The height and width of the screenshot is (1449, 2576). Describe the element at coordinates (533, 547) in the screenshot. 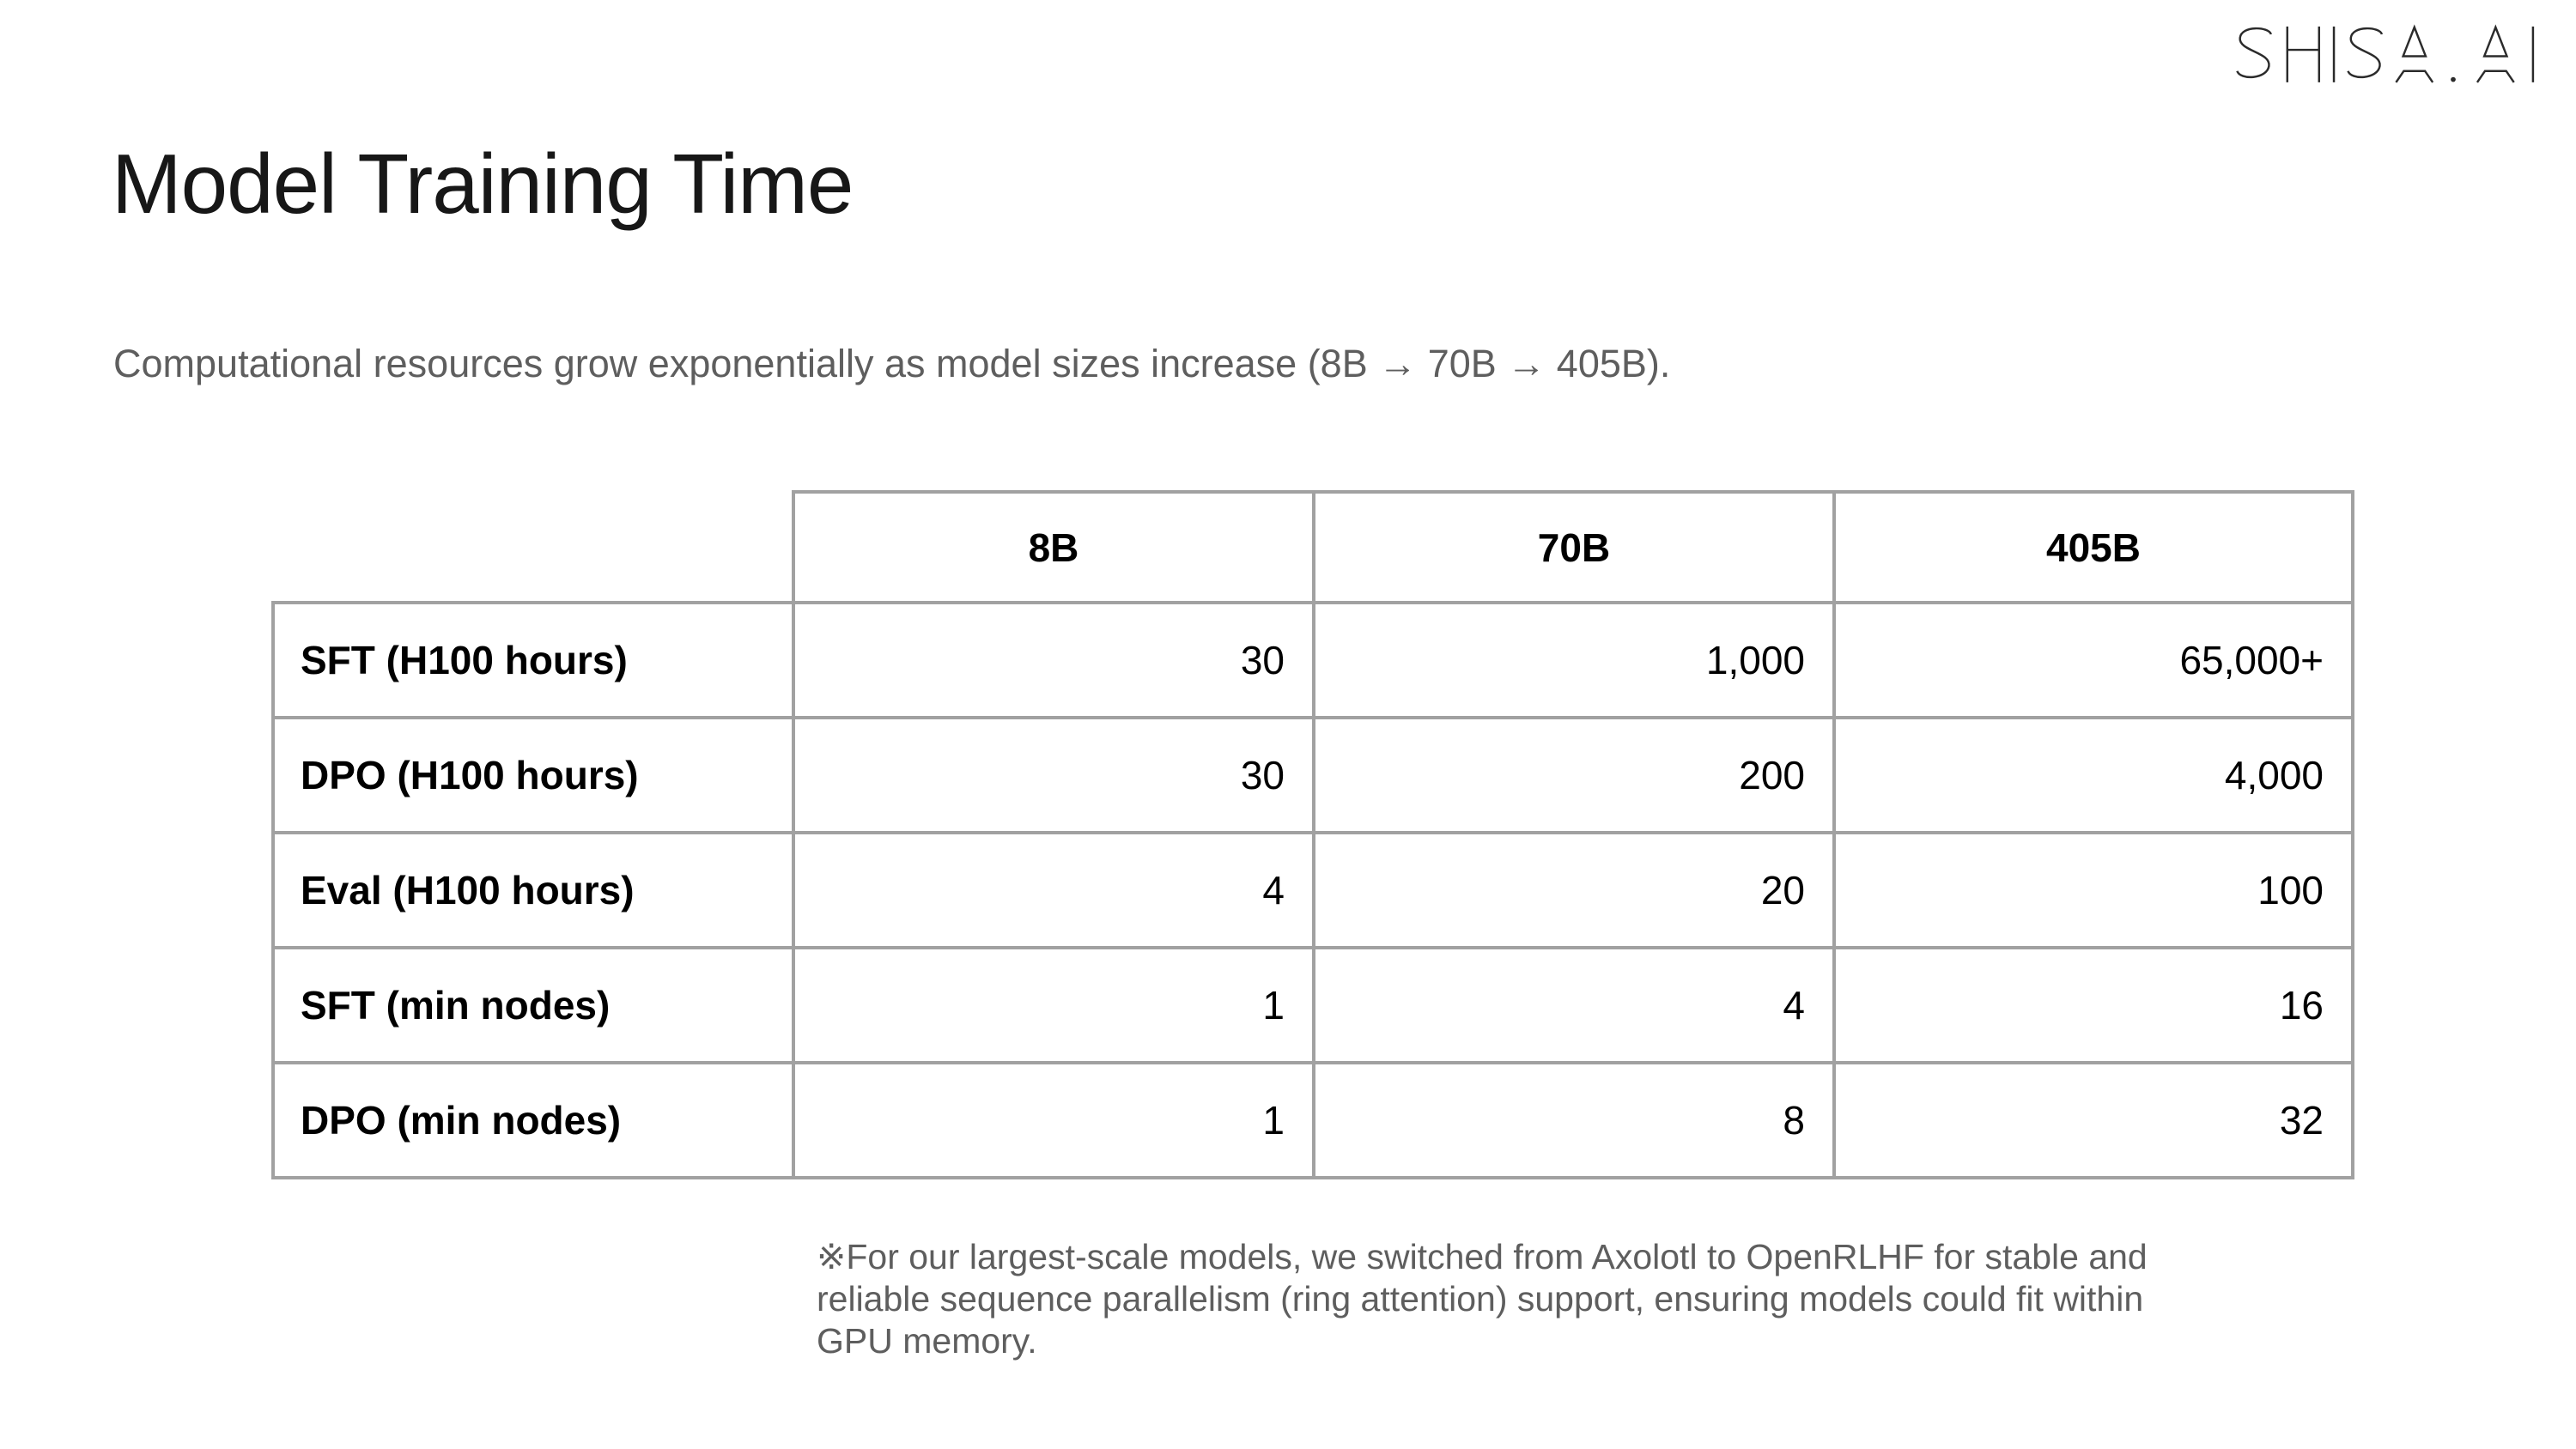

I see `corner-cell` at that location.